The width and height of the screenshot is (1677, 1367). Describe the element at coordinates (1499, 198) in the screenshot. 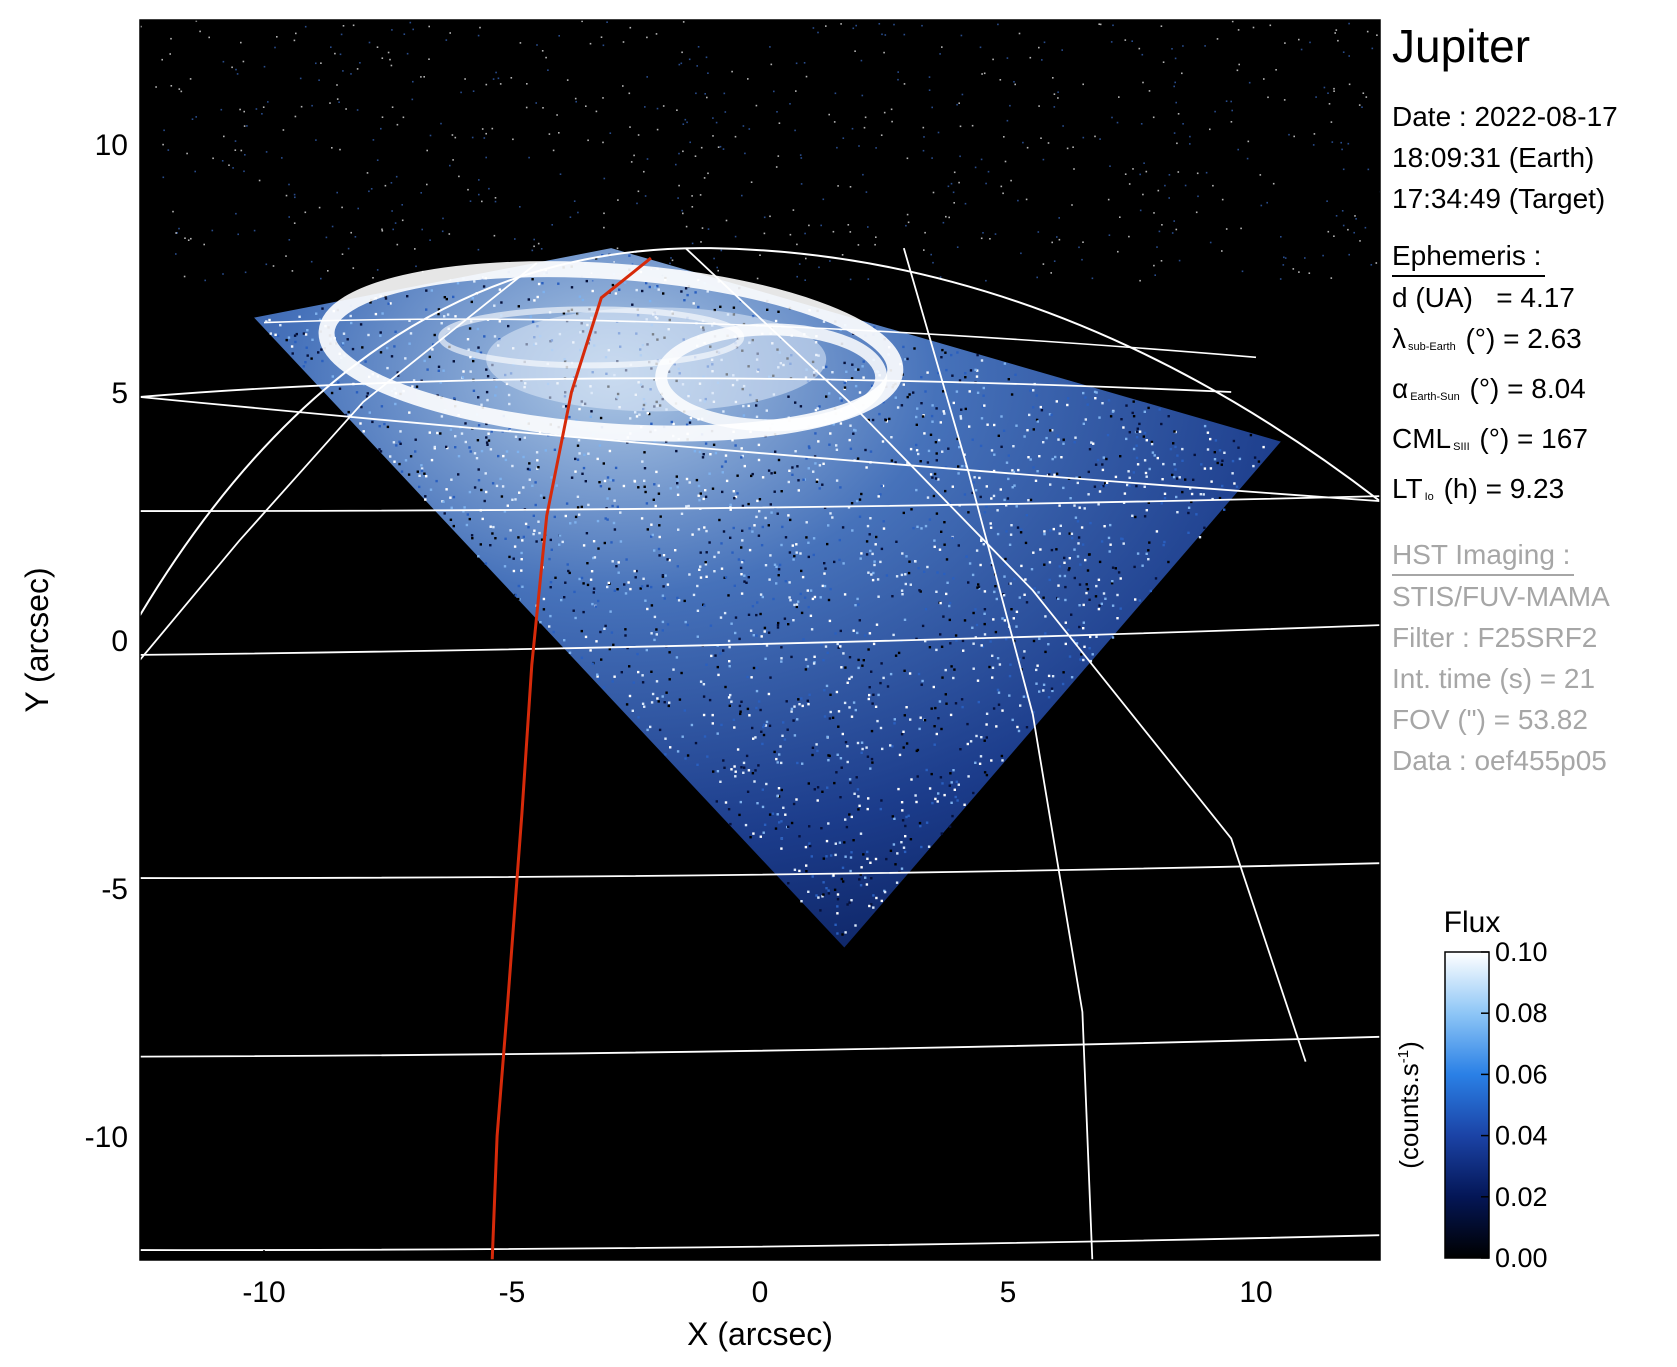

I see `target-time: 17:34:49 (Target)` at that location.